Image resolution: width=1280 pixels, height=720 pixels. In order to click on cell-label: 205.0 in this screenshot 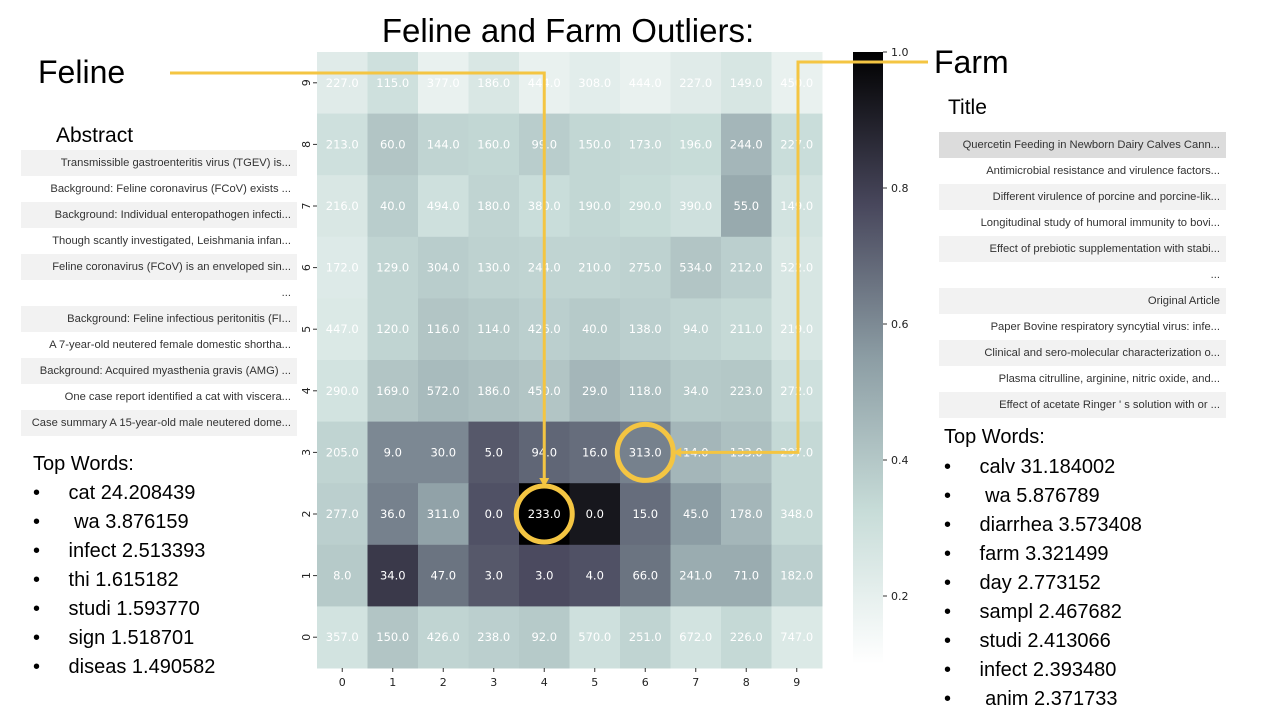, I will do `click(342, 452)`.